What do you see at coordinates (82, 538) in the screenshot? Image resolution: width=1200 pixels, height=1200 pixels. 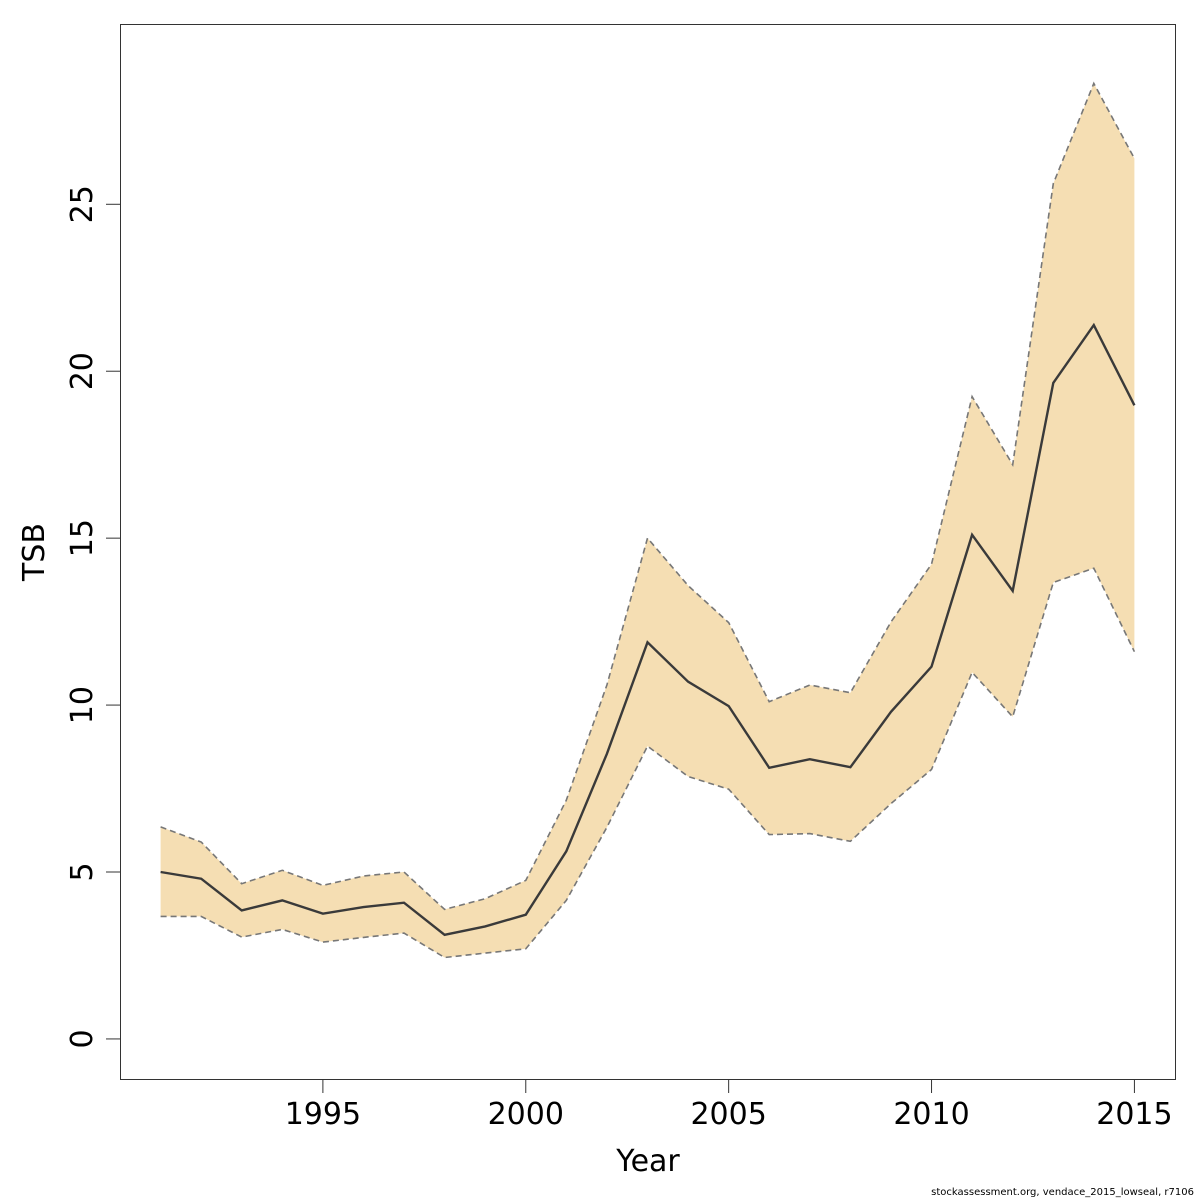 I see `y-tick-label: 15` at bounding box center [82, 538].